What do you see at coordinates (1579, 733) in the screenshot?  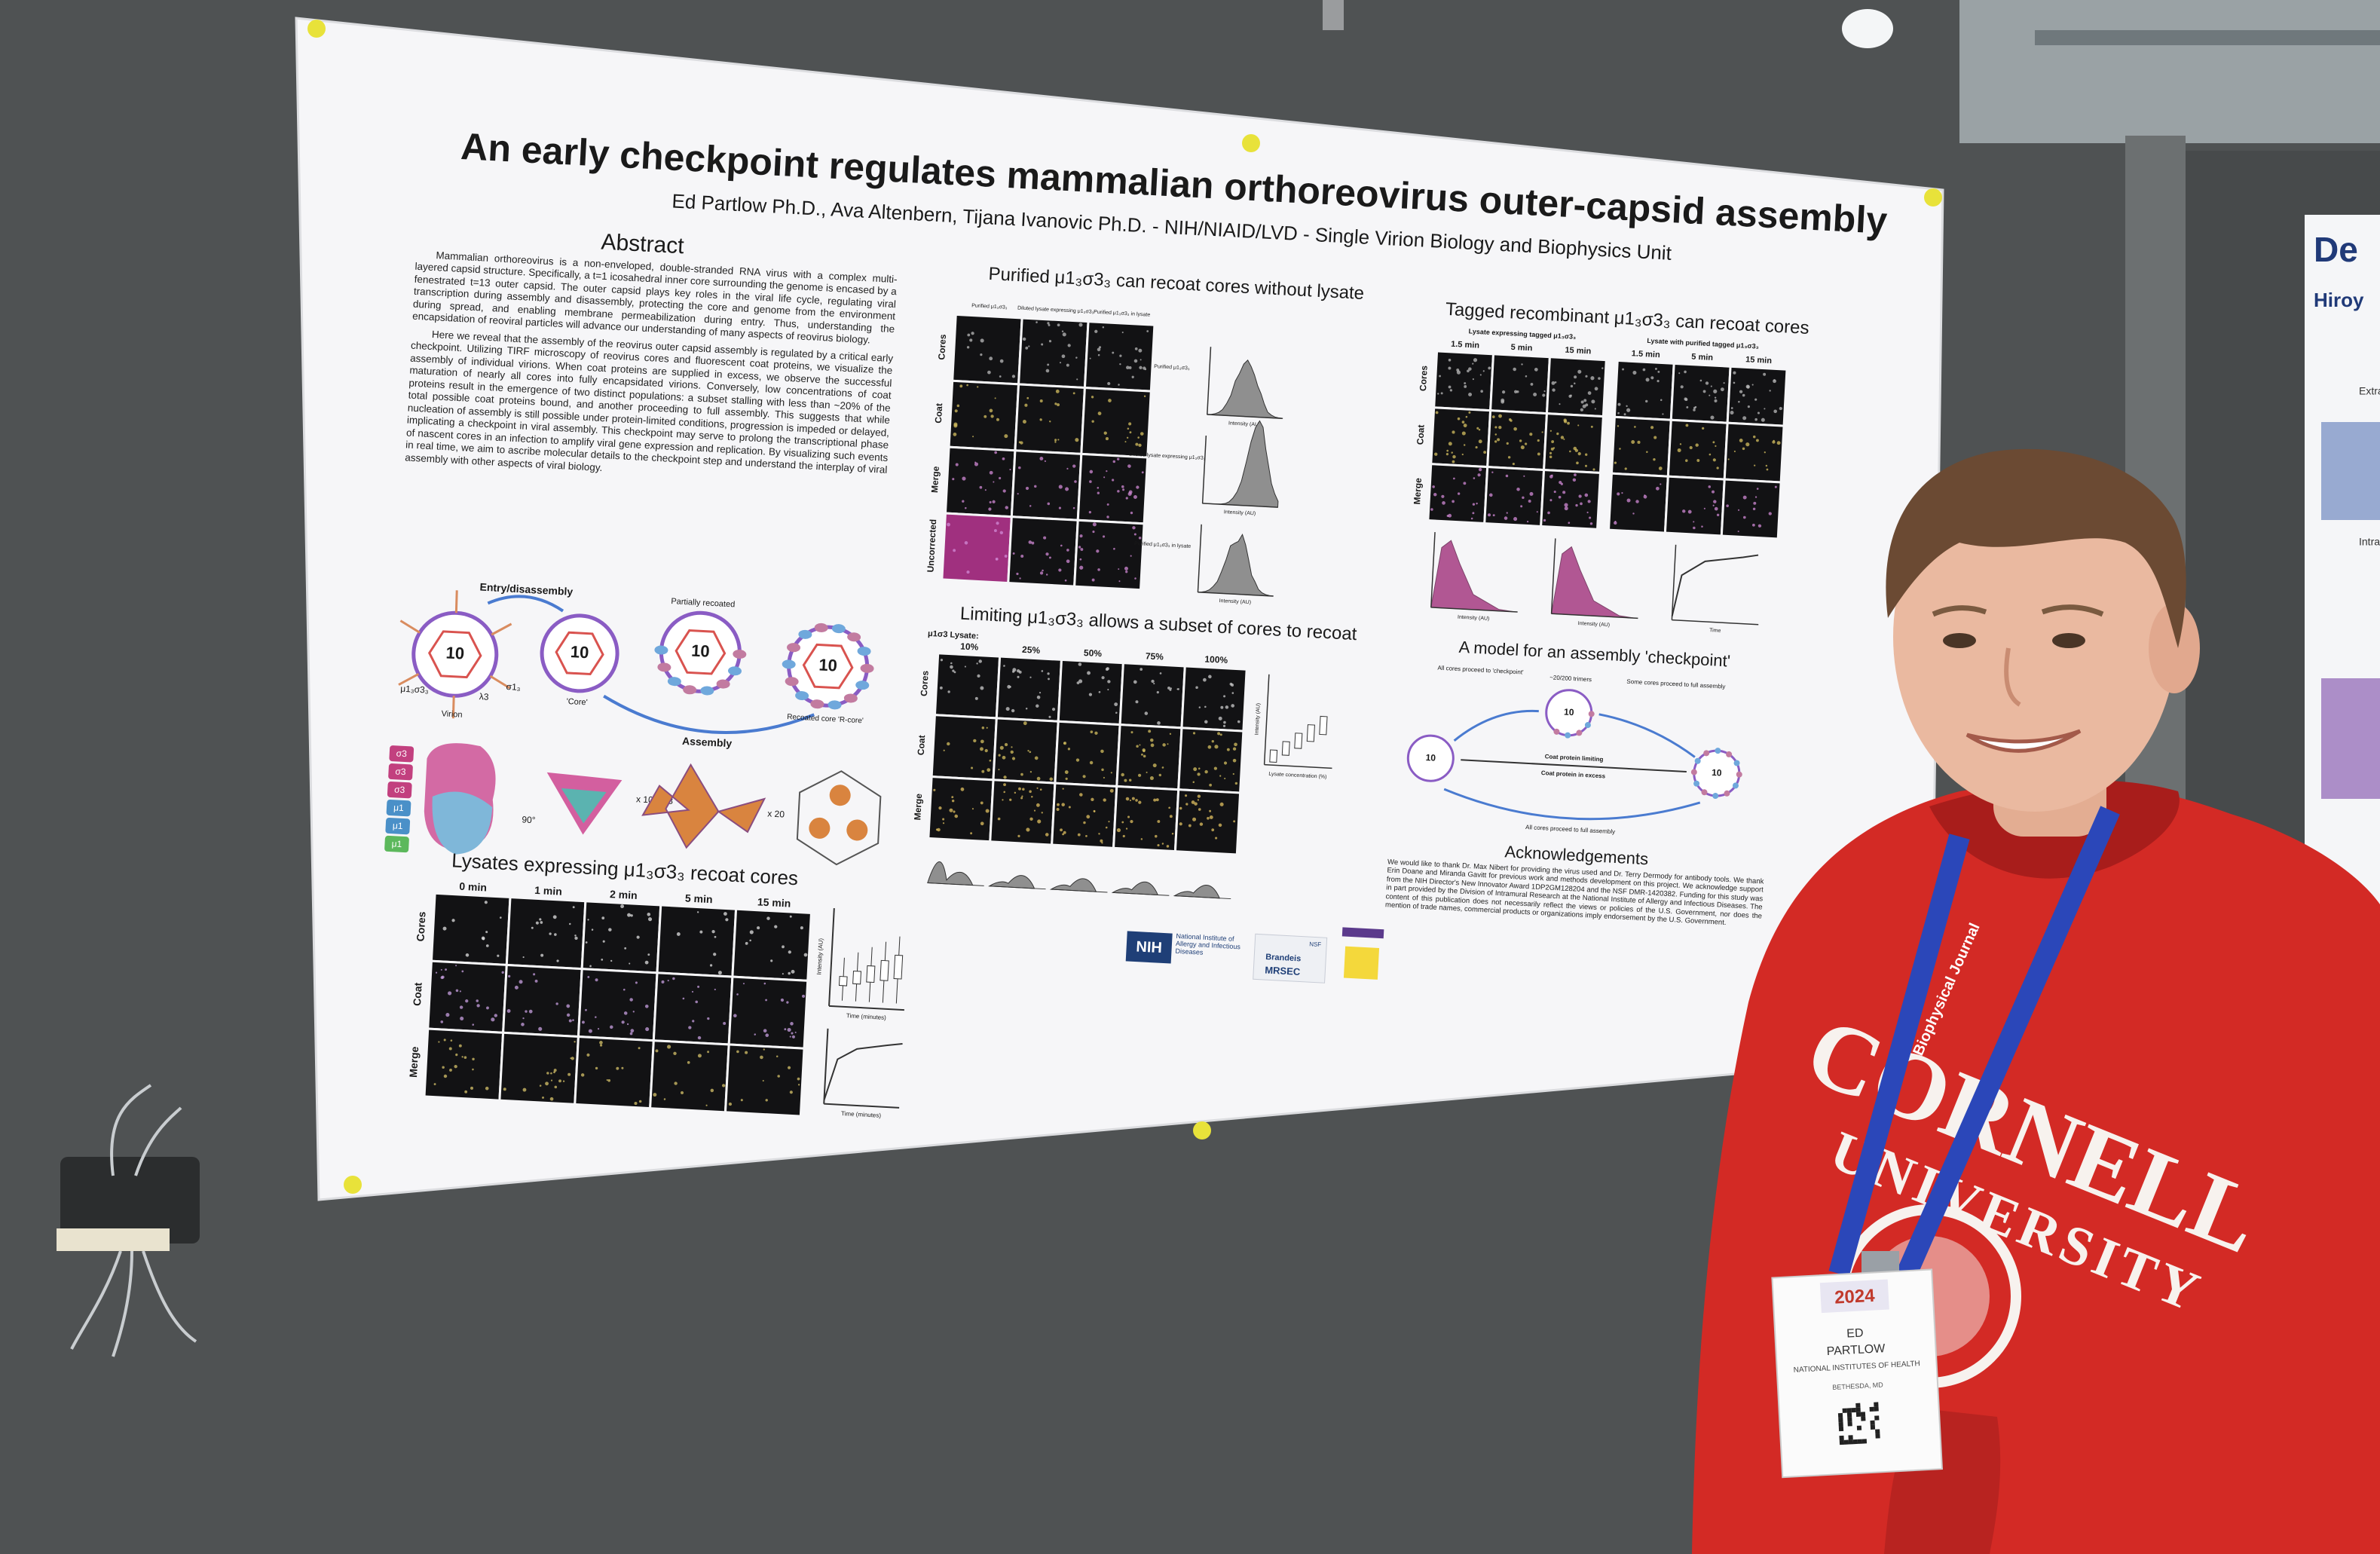 I see `model-coat` at bounding box center [1579, 733].